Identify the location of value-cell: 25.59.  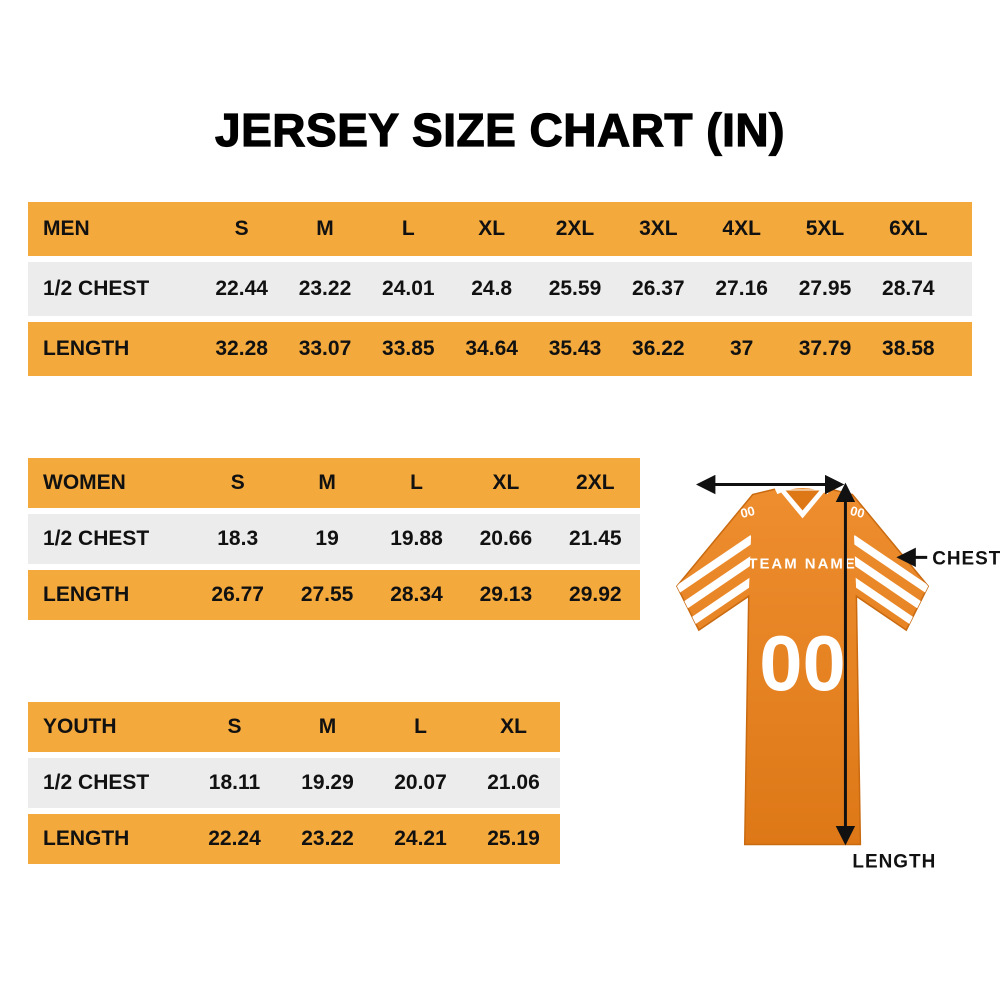
(575, 288).